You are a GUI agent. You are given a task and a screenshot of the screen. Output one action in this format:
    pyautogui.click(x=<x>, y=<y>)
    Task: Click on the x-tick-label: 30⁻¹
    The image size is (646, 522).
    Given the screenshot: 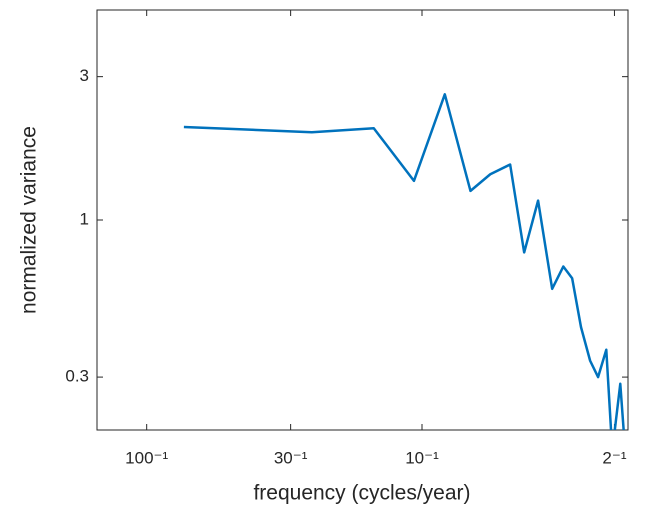 What is the action you would take?
    pyautogui.click(x=291, y=457)
    